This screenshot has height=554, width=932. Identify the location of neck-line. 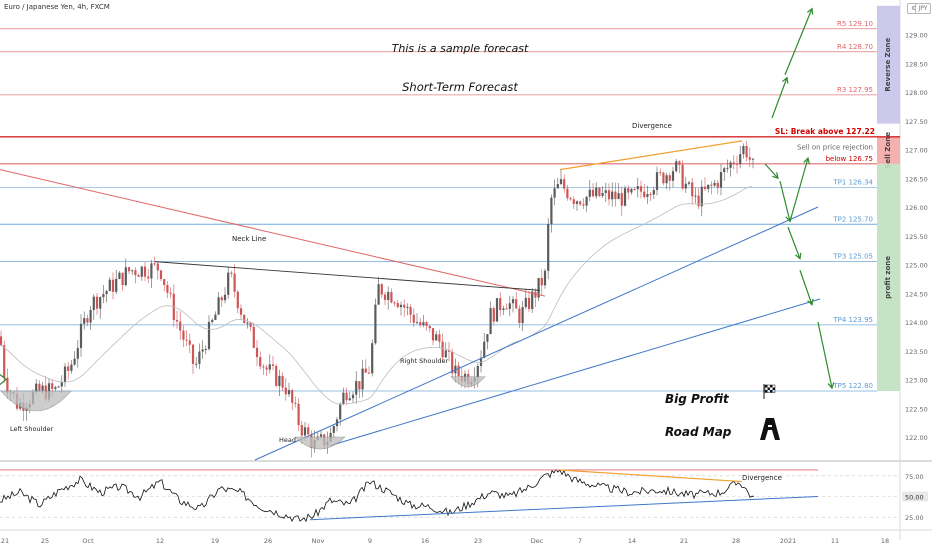
(347, 276).